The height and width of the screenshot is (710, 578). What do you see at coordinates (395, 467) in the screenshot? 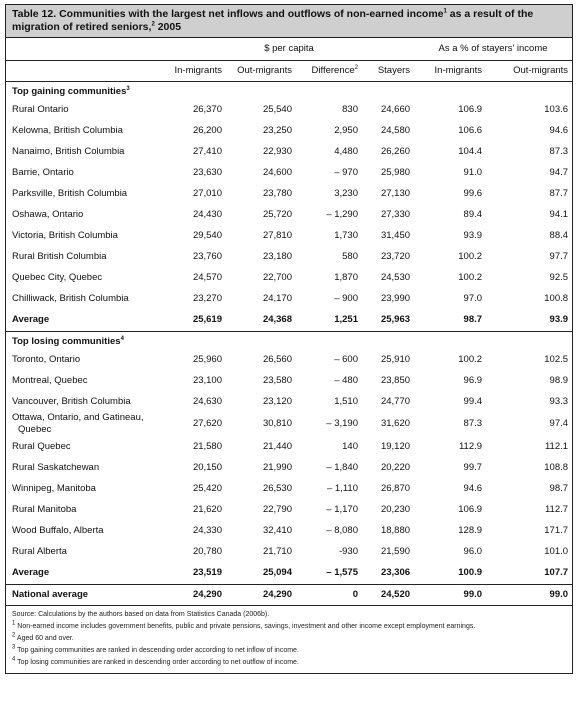
I see `cell-stayers: 20,220` at bounding box center [395, 467].